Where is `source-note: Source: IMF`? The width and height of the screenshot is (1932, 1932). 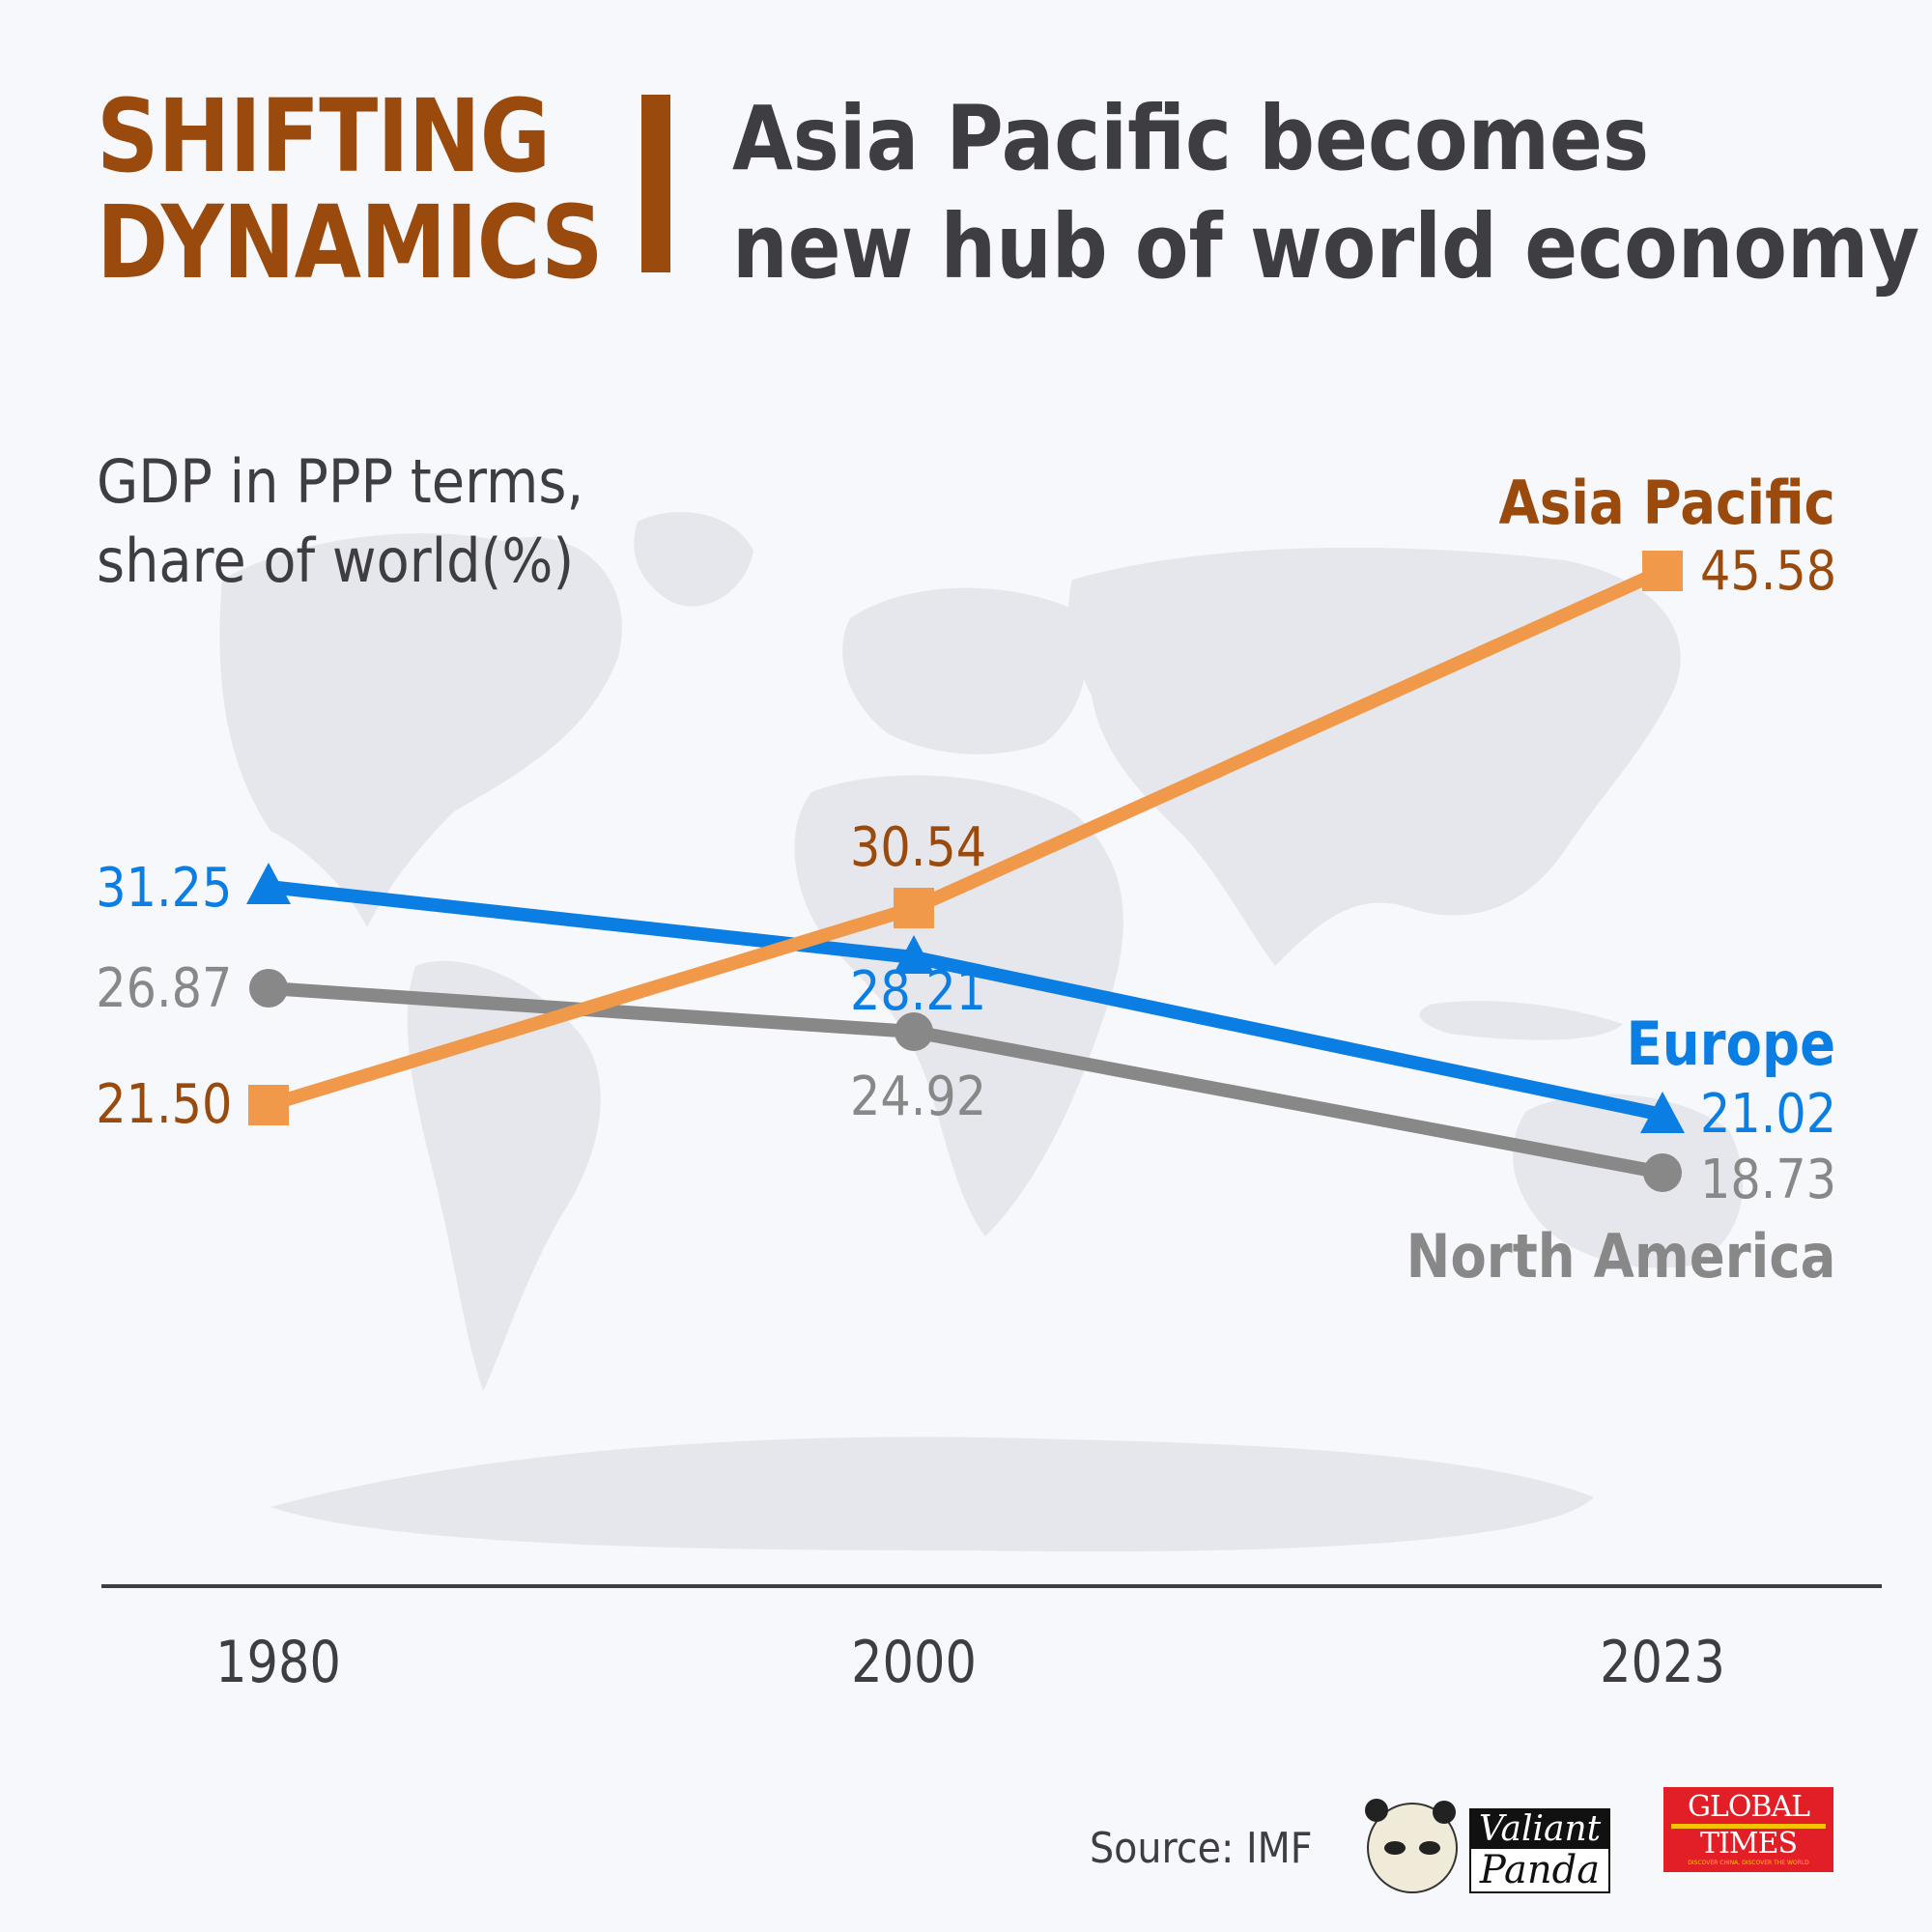 source-note: Source: IMF is located at coordinates (1201, 1848).